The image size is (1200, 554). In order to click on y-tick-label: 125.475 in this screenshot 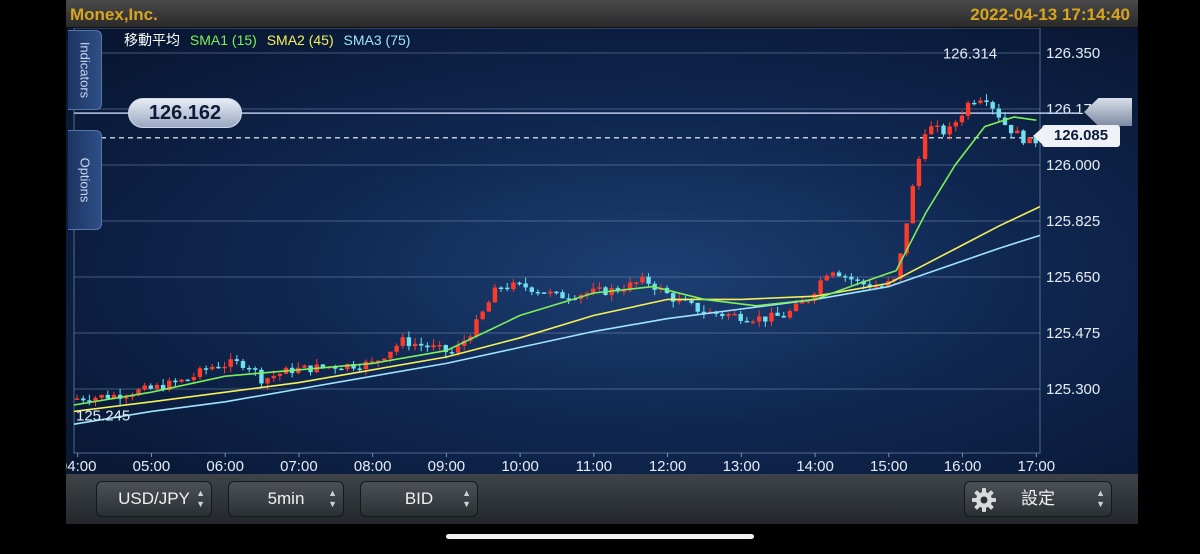, I will do `click(1073, 333)`.